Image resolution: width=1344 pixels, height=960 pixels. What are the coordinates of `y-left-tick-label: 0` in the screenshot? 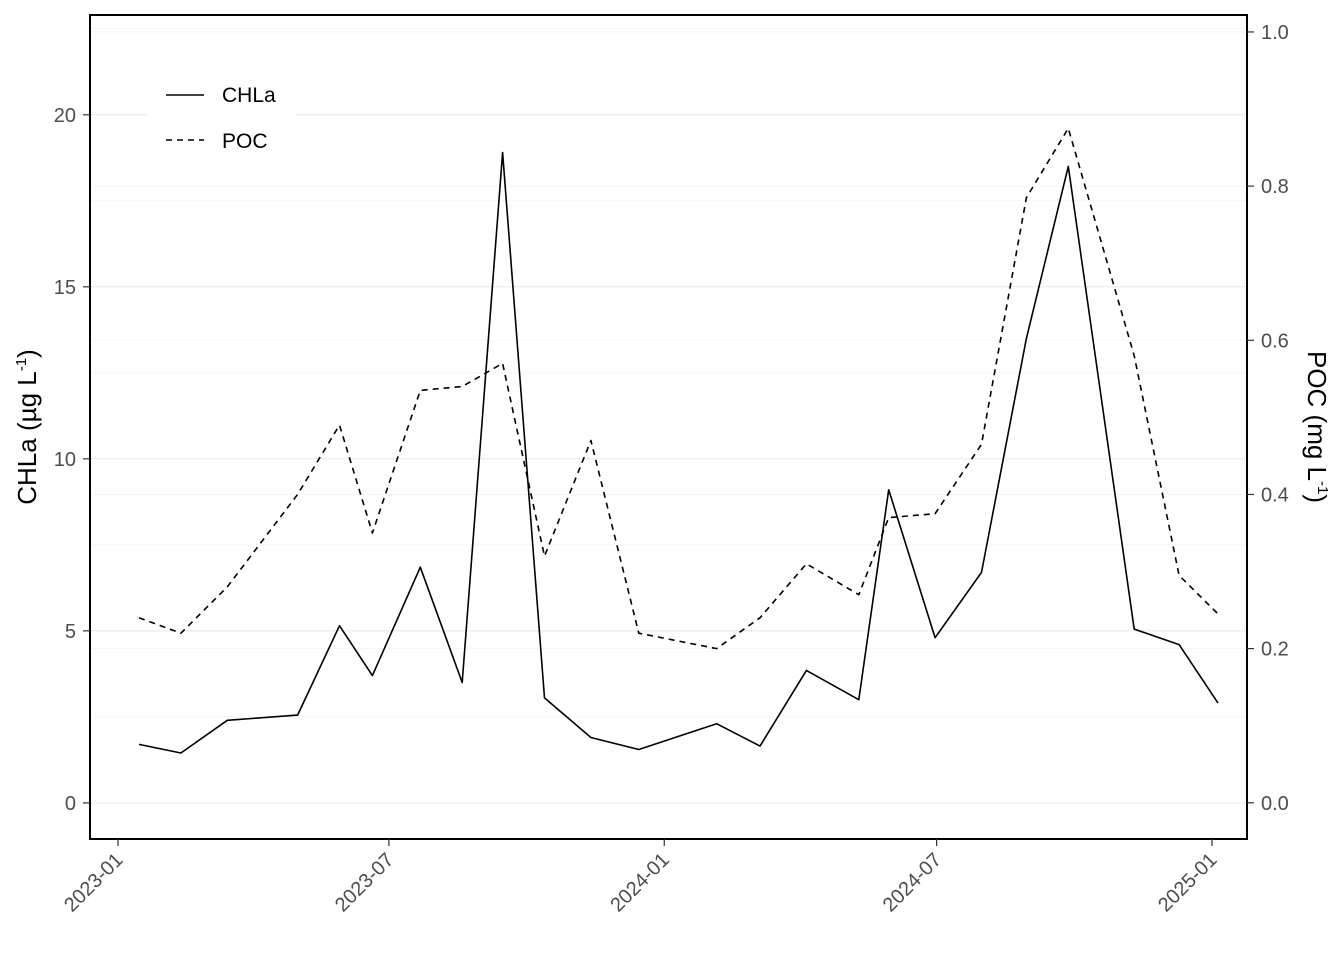 It's located at (70, 804).